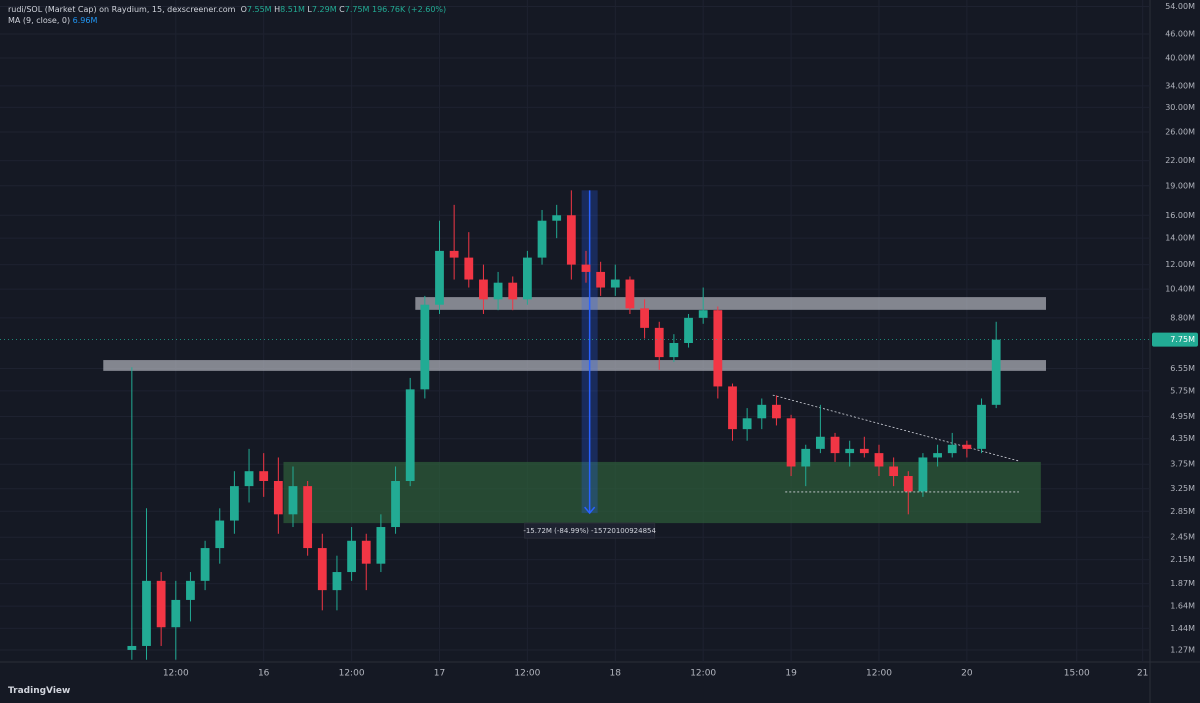 This screenshot has height=703, width=1200. I want to click on y-tick-label: 54.00M, so click(1180, 6).